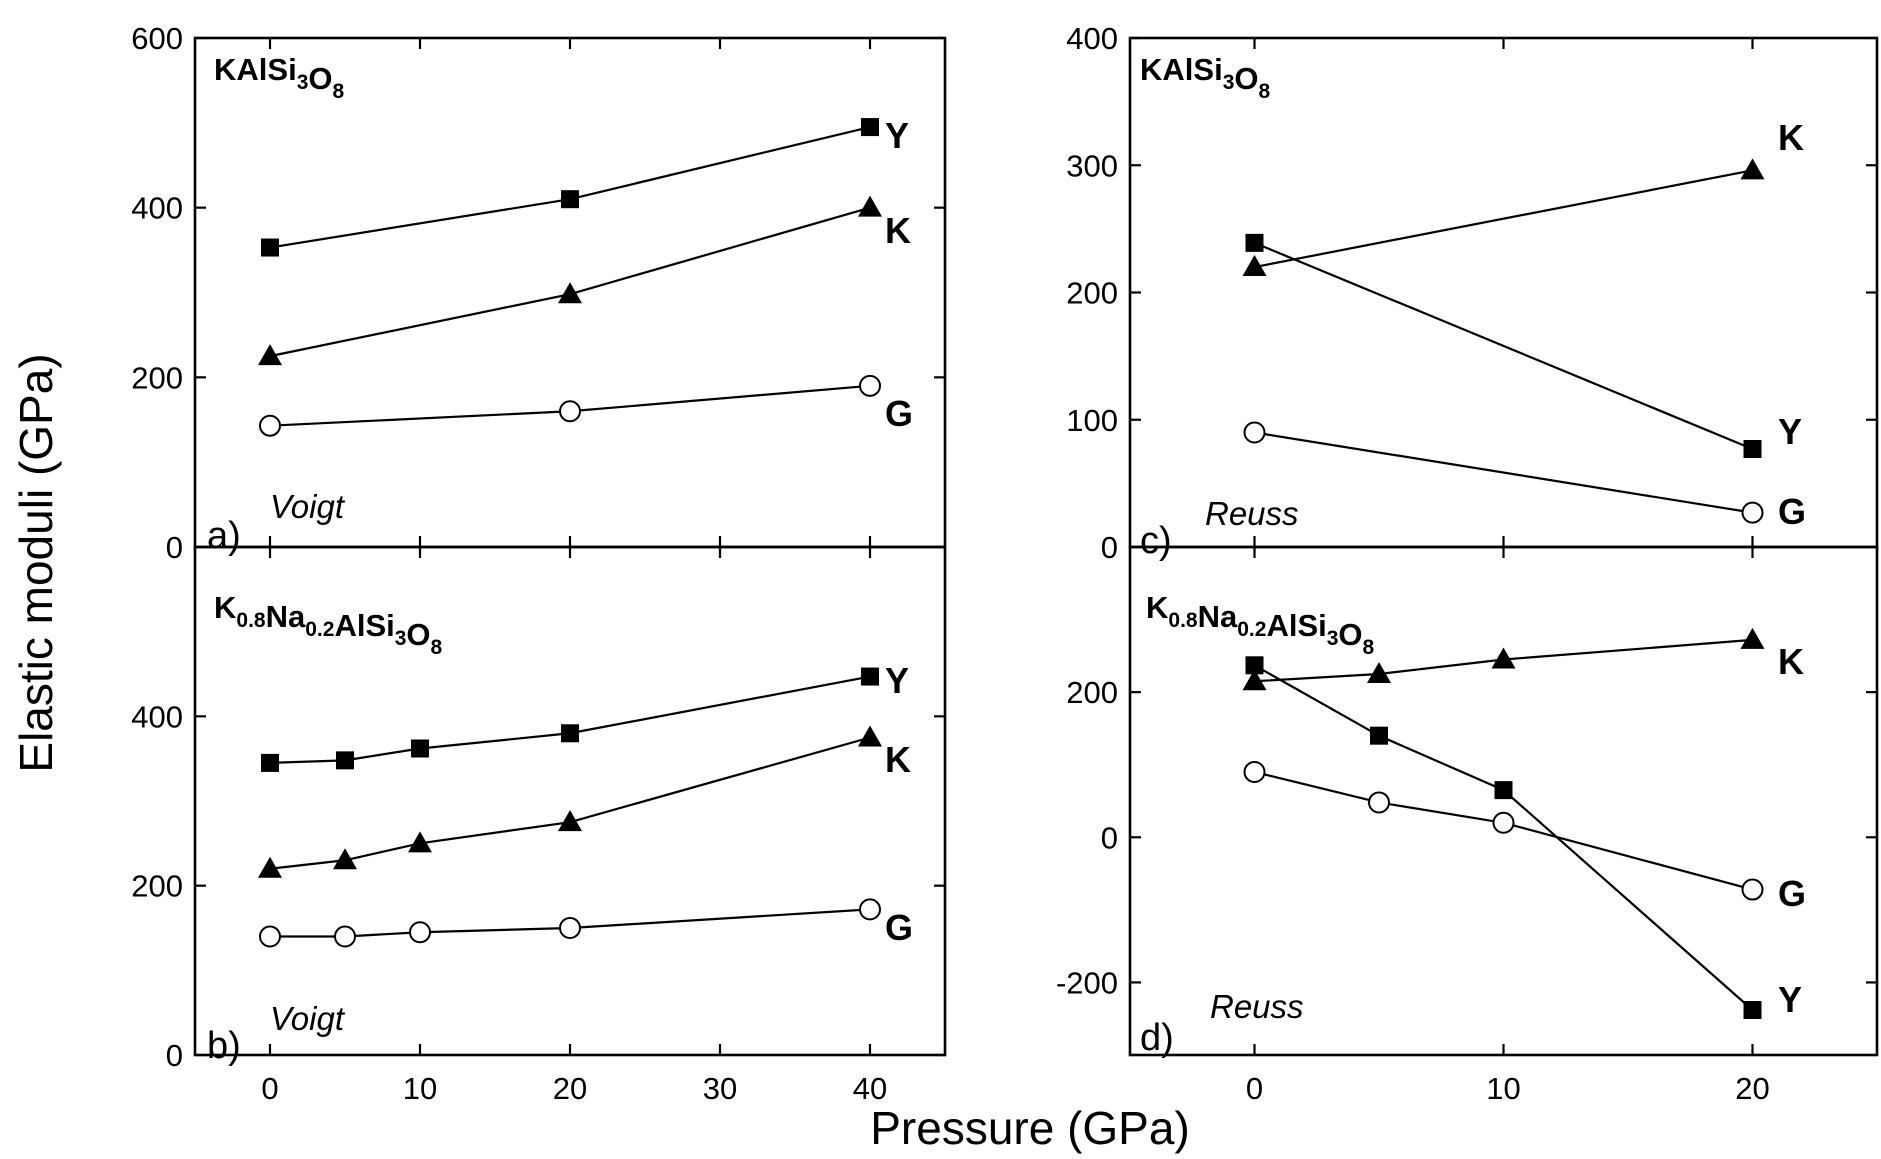 Image resolution: width=1881 pixels, height=1159 pixels. Describe the element at coordinates (1092, 165) in the screenshot. I see `y-tick-label: 300` at that location.